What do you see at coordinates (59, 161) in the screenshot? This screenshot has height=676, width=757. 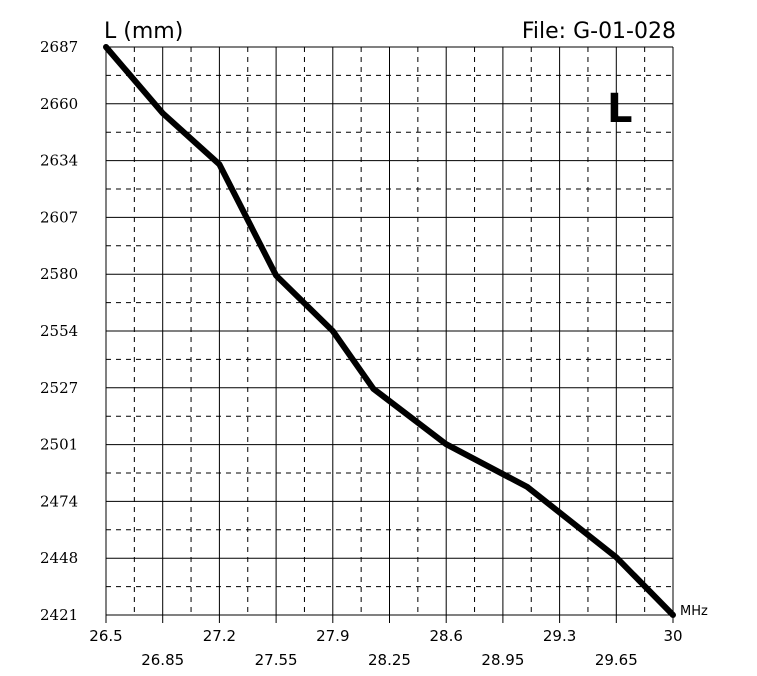 I see `y-tick-label: 2634` at bounding box center [59, 161].